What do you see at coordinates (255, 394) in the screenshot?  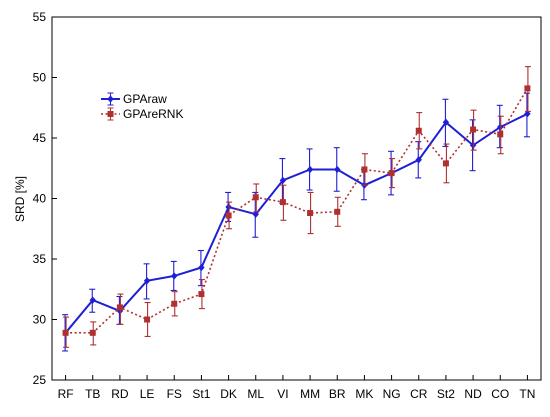 I see `x-tick-label: ML` at bounding box center [255, 394].